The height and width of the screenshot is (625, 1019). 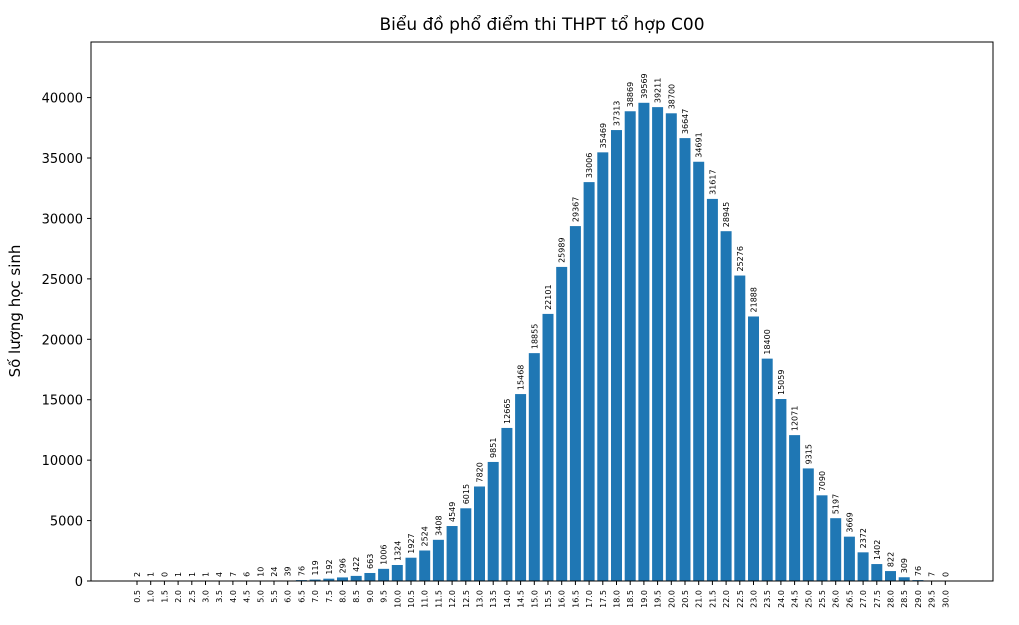 I want to click on bar-value-label: 2524, so click(x=425, y=536).